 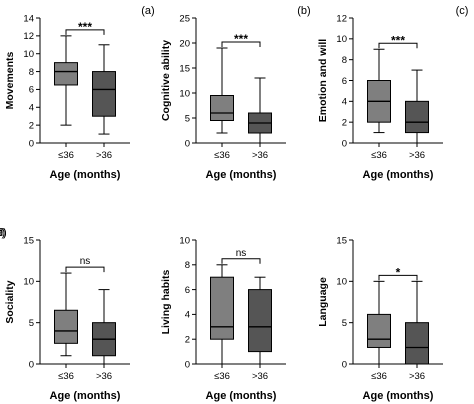 I want to click on panel-letter: (a), so click(x=147, y=11).